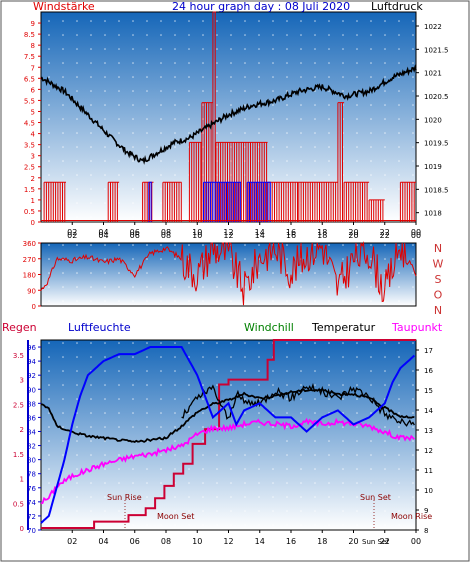  Describe the element at coordinates (175, 516) in the screenshot. I see `annotation-moonset: Moon Set` at that location.